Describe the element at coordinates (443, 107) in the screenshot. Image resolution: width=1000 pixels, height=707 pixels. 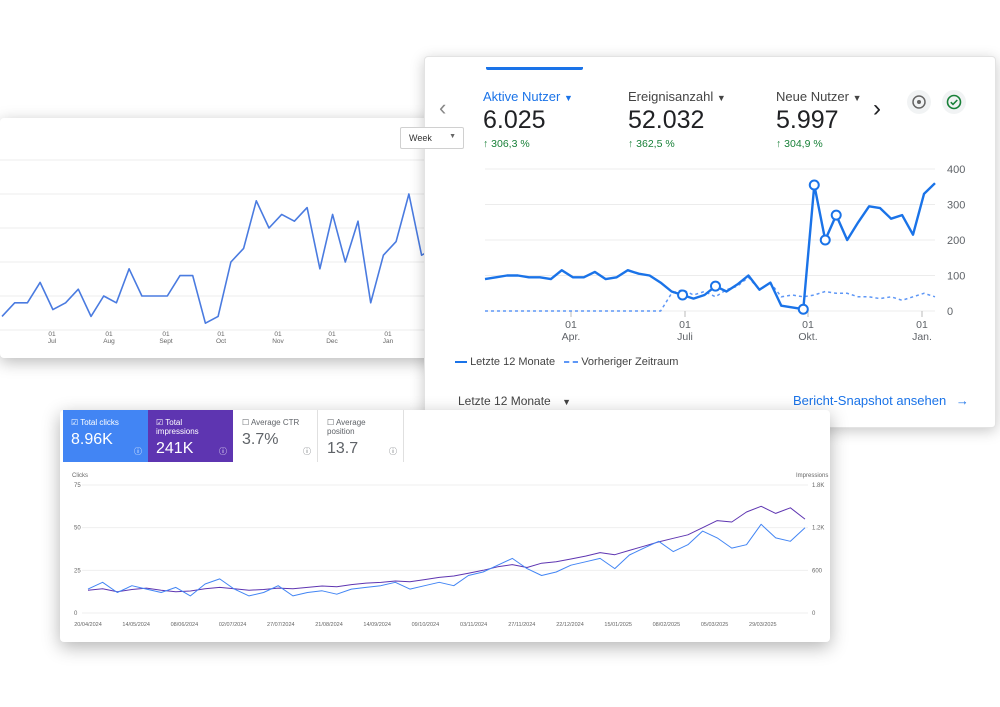
I see `prev-metrics-button: ‹` at that location.